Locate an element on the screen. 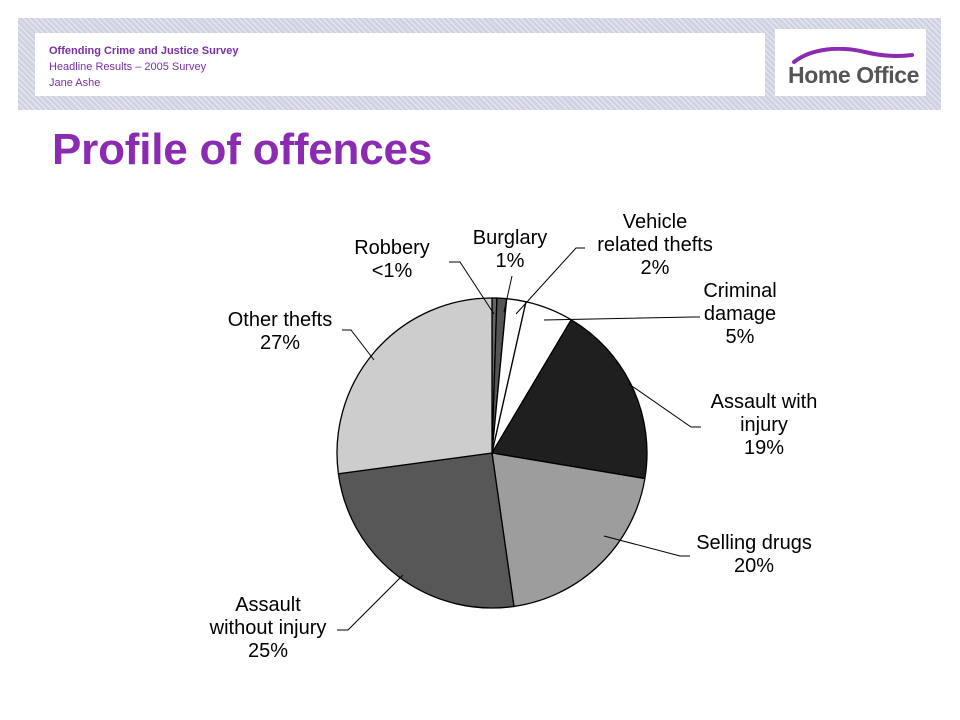 The width and height of the screenshot is (960, 720). data-label-selling-drugs: Selling drugs 20% is located at coordinates (754, 554).